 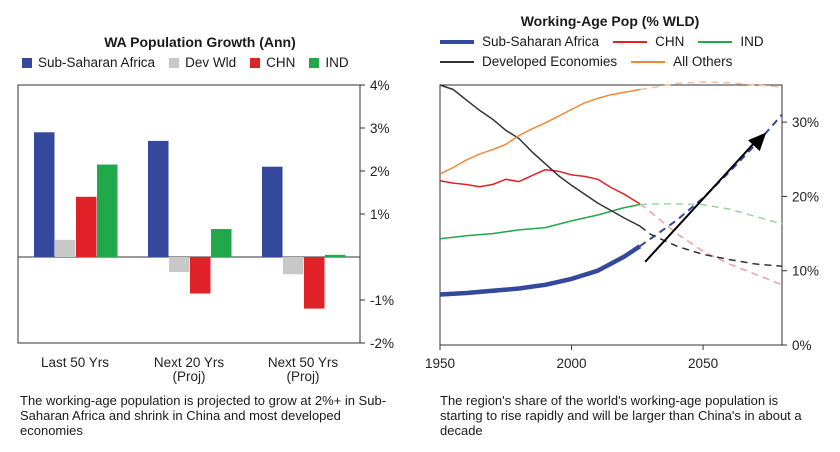 What do you see at coordinates (200, 42) in the screenshot?
I see `left-chart-title: WA Population Growth (Ann)` at bounding box center [200, 42].